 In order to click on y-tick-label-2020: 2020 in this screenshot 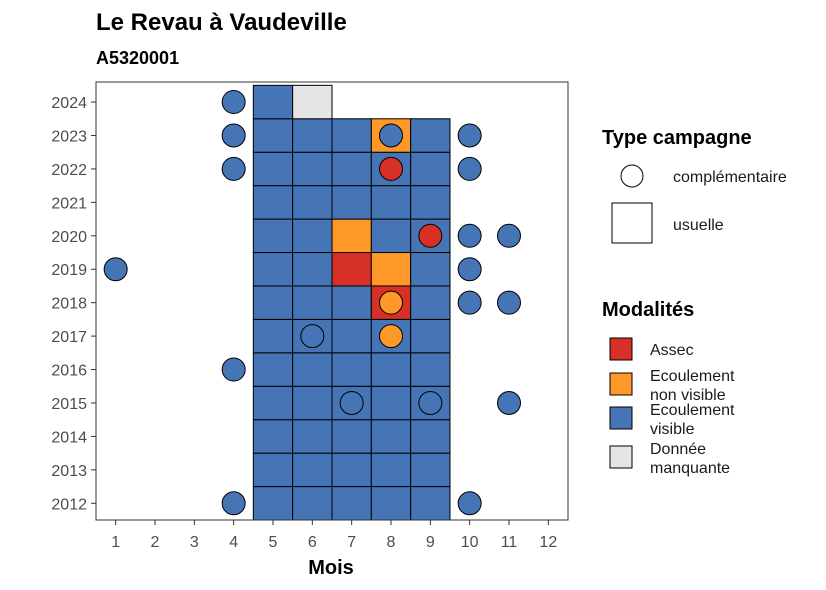, I will do `click(69, 237)`.